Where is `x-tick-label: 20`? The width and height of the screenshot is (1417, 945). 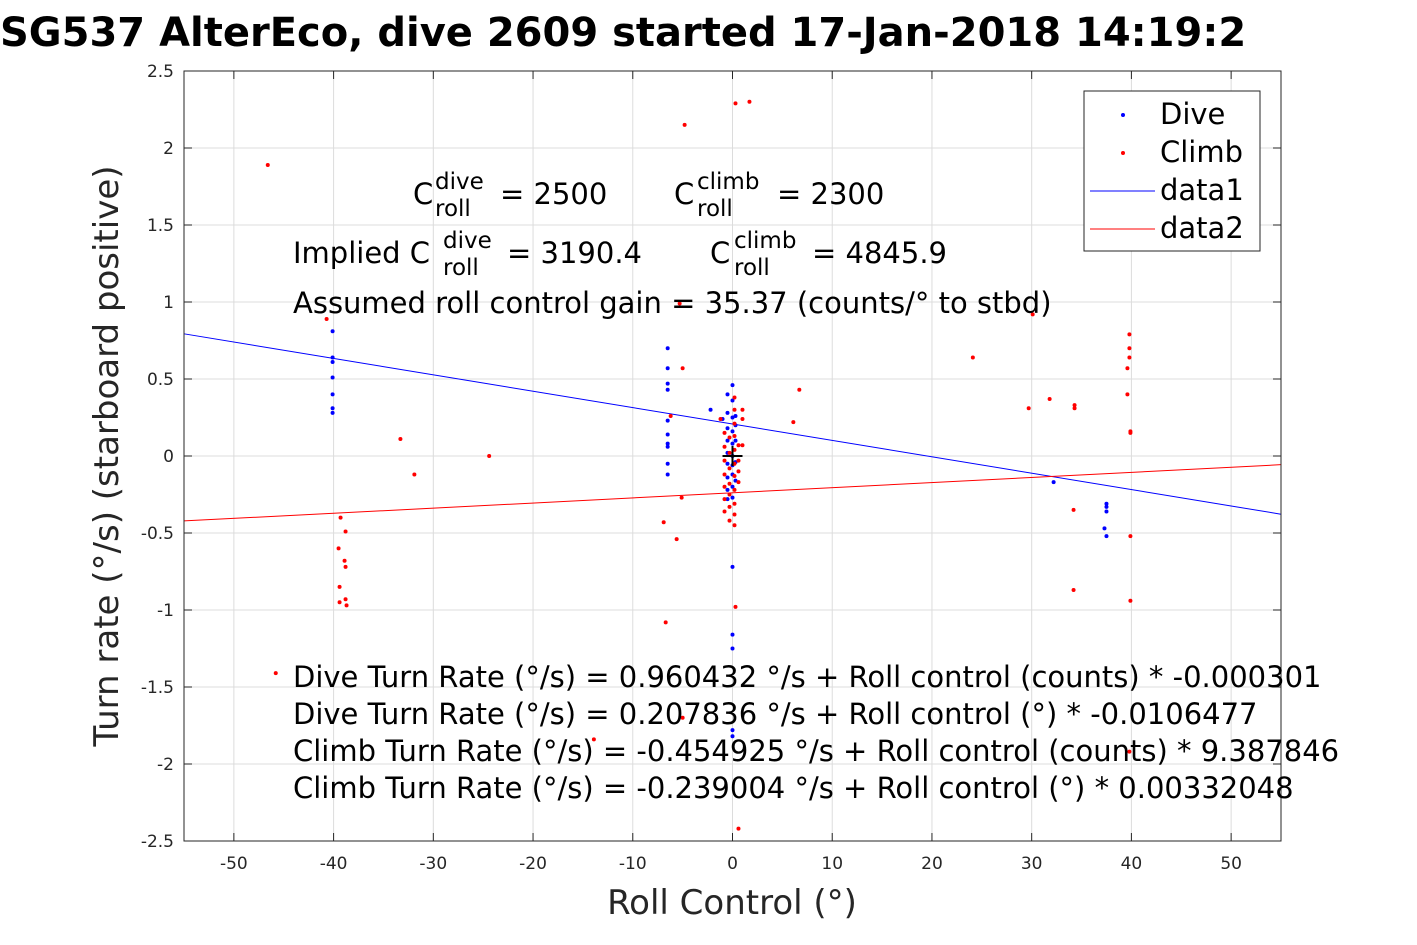 x-tick-label: 20 is located at coordinates (932, 864).